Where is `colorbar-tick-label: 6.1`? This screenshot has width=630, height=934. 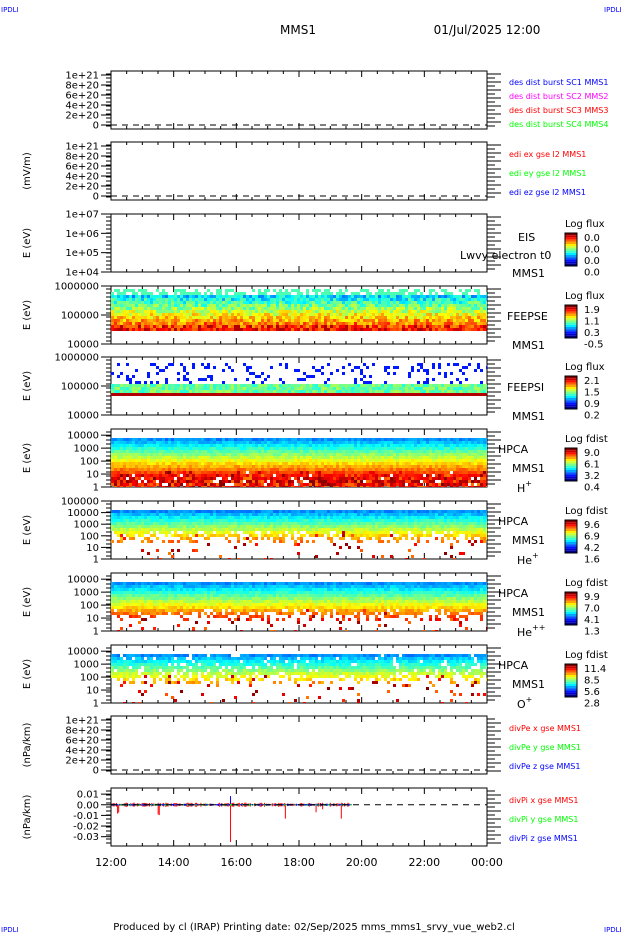
colorbar-tick-label: 6.1 is located at coordinates (592, 465).